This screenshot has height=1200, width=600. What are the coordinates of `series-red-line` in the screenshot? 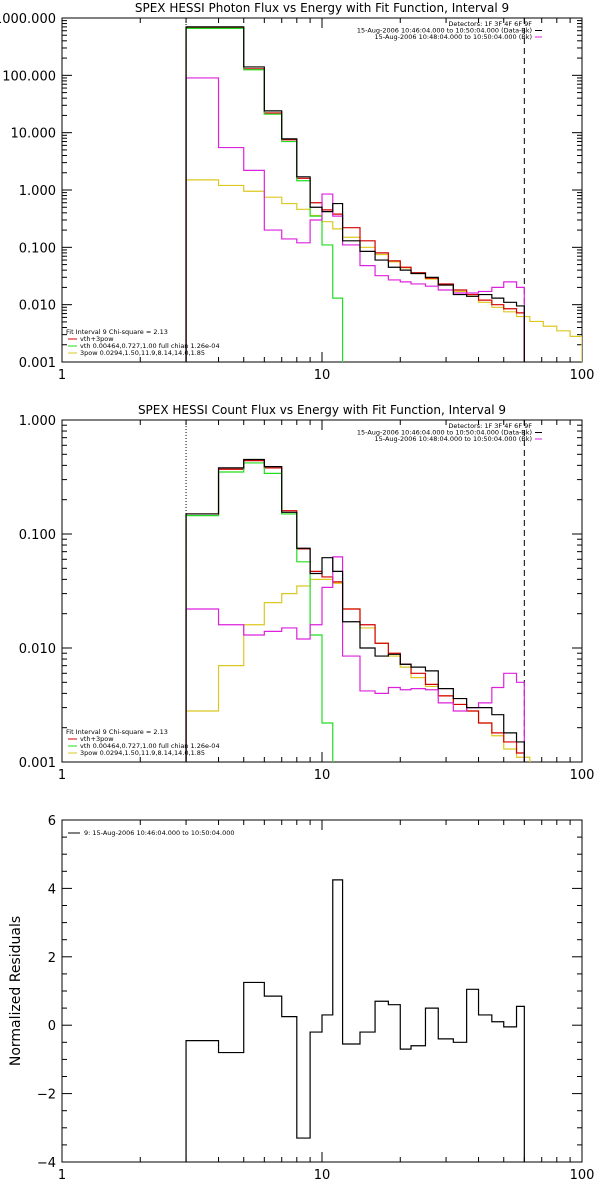 It's located at (355, 611).